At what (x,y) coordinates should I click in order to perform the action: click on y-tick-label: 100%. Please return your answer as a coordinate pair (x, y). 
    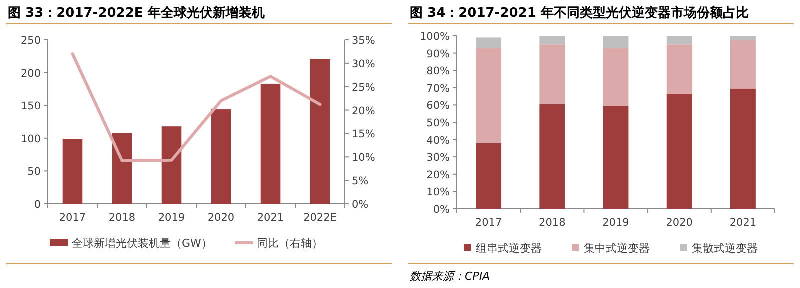
    Looking at the image, I should click on (435, 37).